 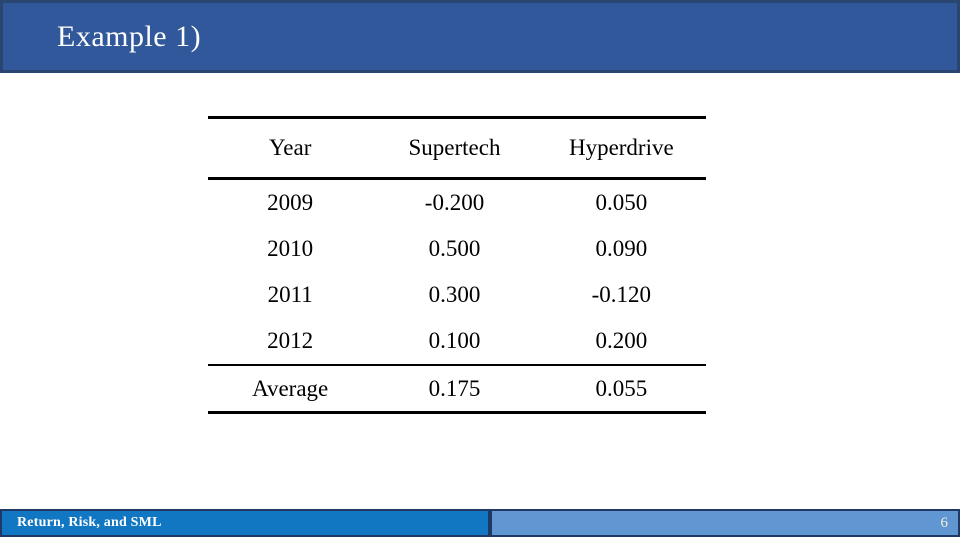 I want to click on column-header-hyperdrive: Hyperdrive, so click(x=621, y=148).